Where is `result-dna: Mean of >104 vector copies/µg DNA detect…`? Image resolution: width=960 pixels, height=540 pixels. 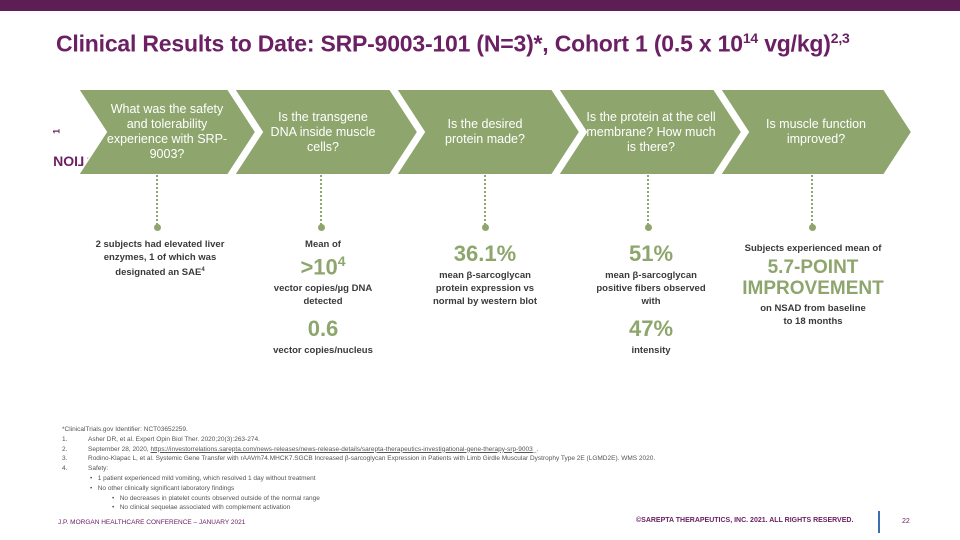 result-dna: Mean of >104 vector copies/µg DNA detect… is located at coordinates (323, 298).